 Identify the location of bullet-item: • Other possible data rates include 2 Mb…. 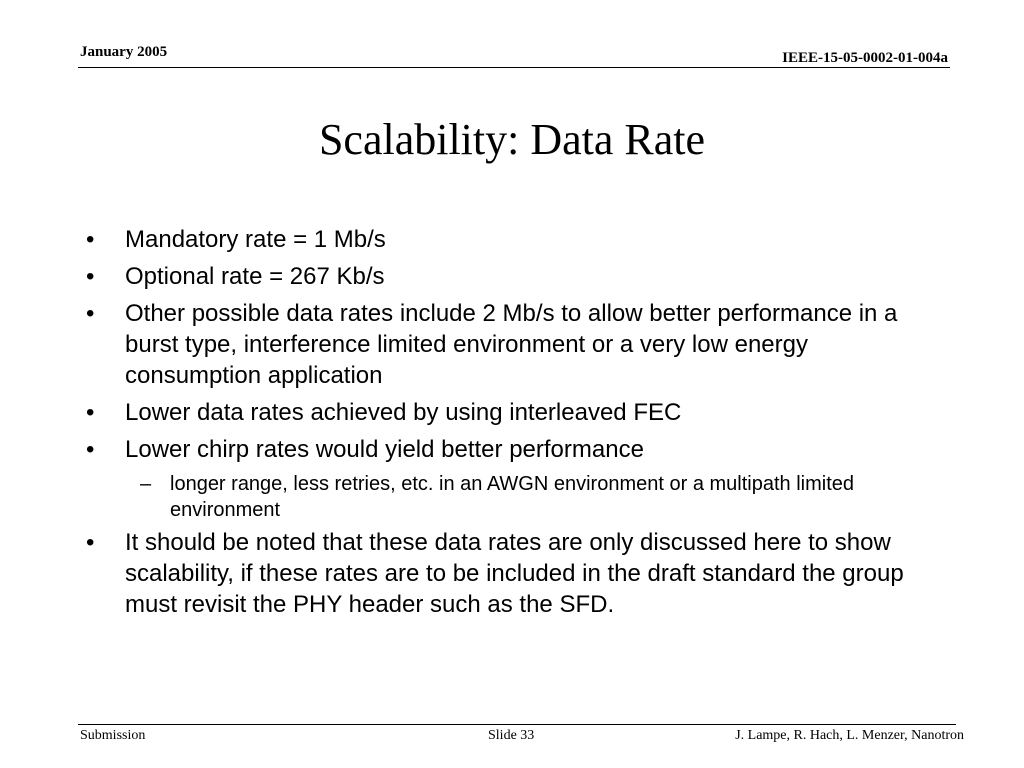
(516, 344).